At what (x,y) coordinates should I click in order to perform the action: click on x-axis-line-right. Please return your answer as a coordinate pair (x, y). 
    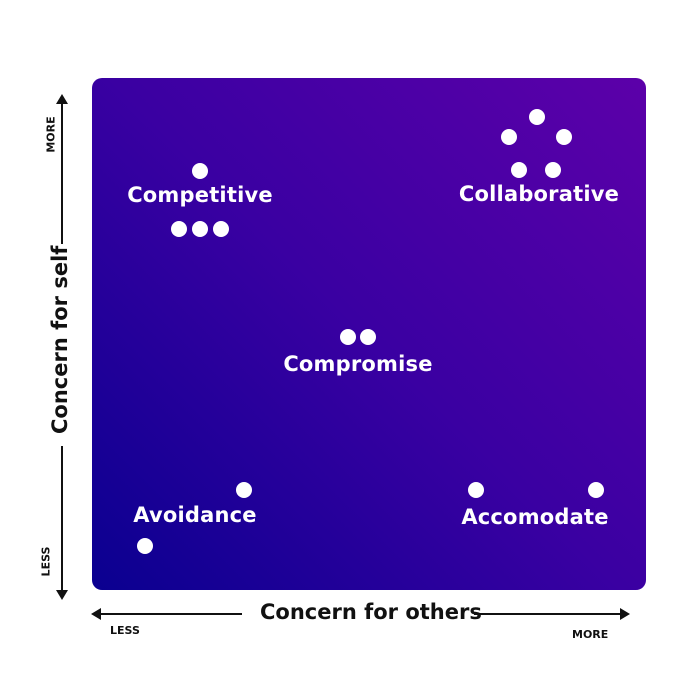
    Looking at the image, I should click on (548, 614).